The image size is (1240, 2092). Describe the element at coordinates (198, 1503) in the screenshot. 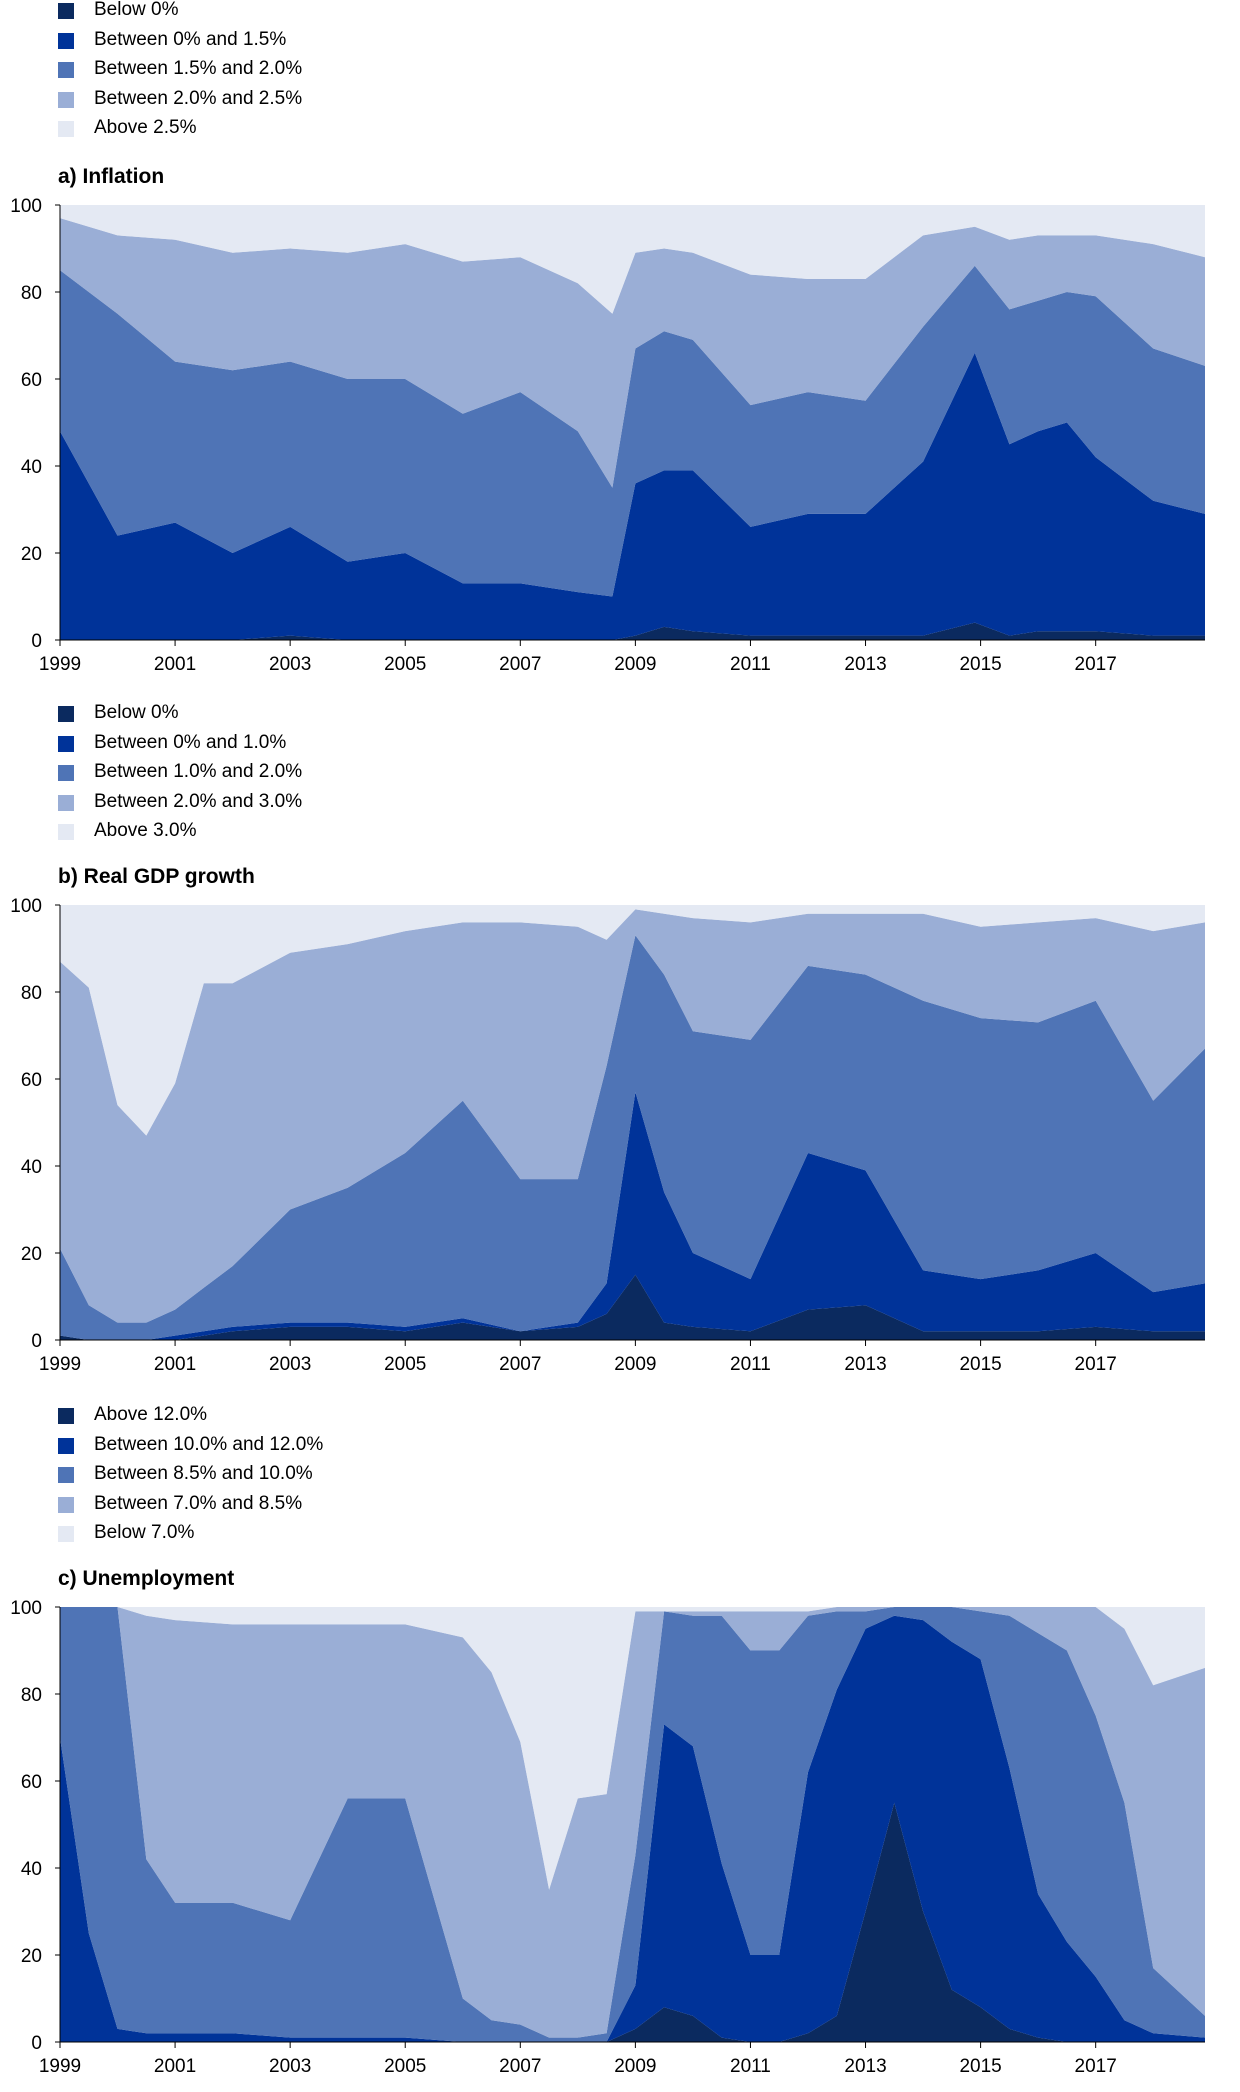

I see `legend-label: Between 7.0% and 8.5%` at that location.